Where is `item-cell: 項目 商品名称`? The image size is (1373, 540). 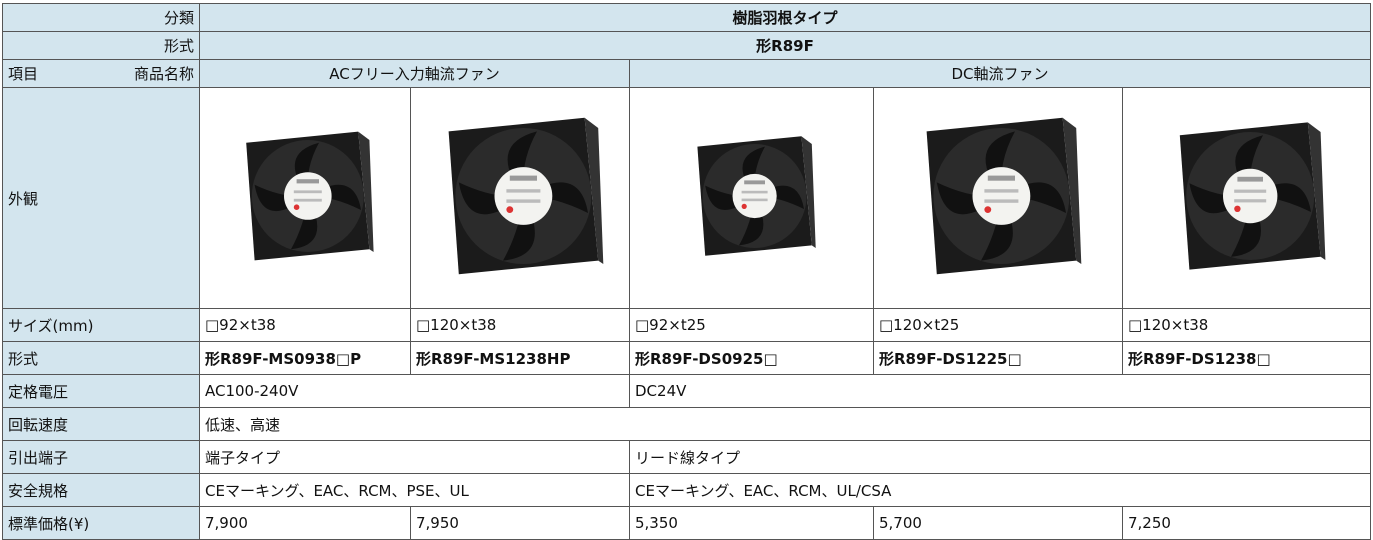
item-cell: 項目 商品名称 is located at coordinates (101, 73).